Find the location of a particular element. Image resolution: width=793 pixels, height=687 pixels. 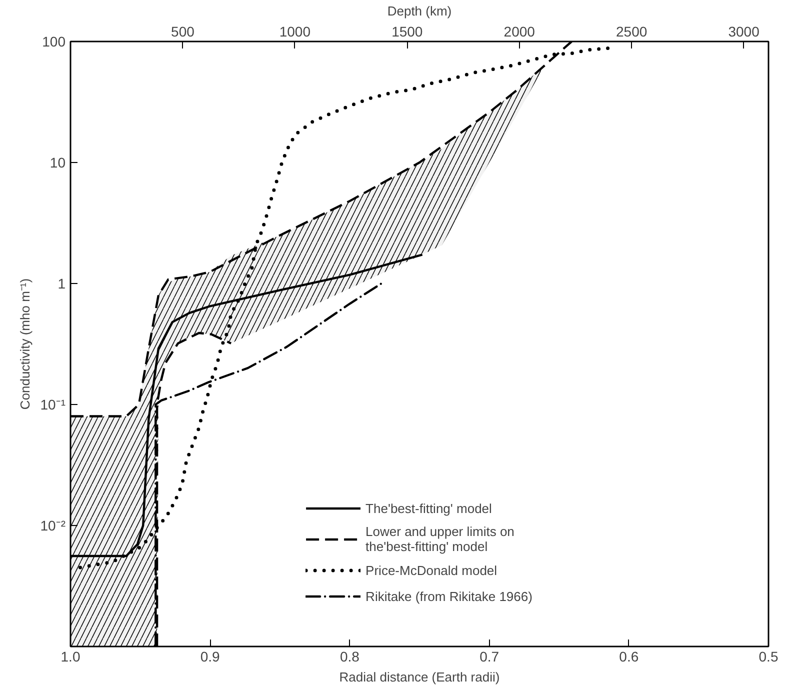

x2-tick-label: 1500 is located at coordinates (407, 32).